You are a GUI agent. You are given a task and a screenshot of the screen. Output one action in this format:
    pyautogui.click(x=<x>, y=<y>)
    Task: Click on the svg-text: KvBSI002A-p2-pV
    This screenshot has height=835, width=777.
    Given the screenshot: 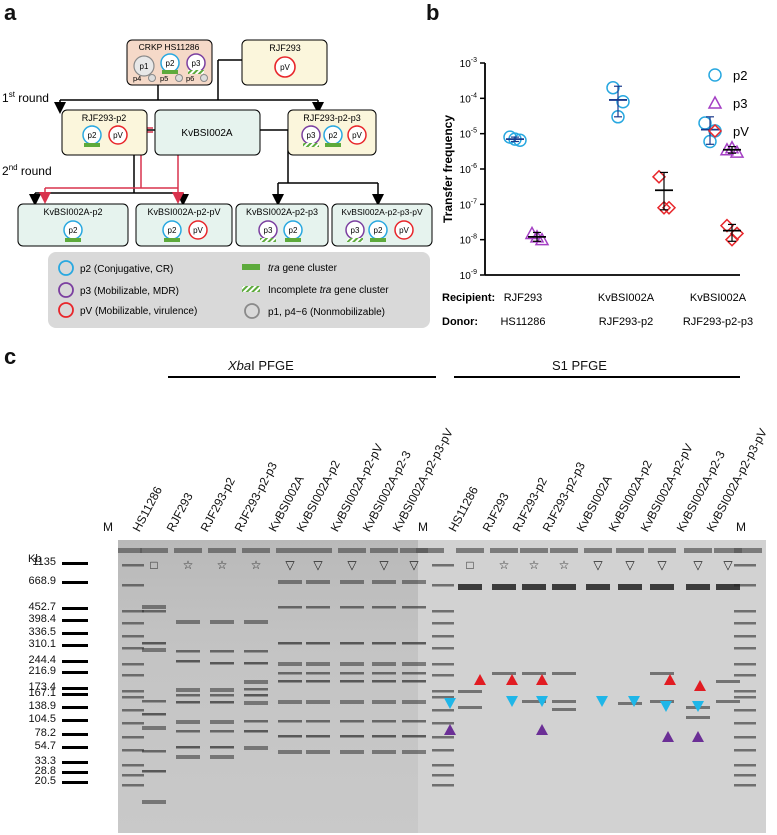 What is the action you would take?
    pyautogui.click(x=183, y=212)
    